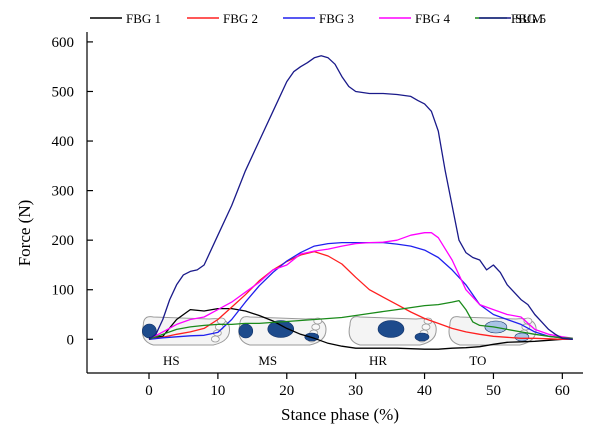 This screenshot has width=598, height=429. I want to click on y-tick-label: 500, so click(63, 92).